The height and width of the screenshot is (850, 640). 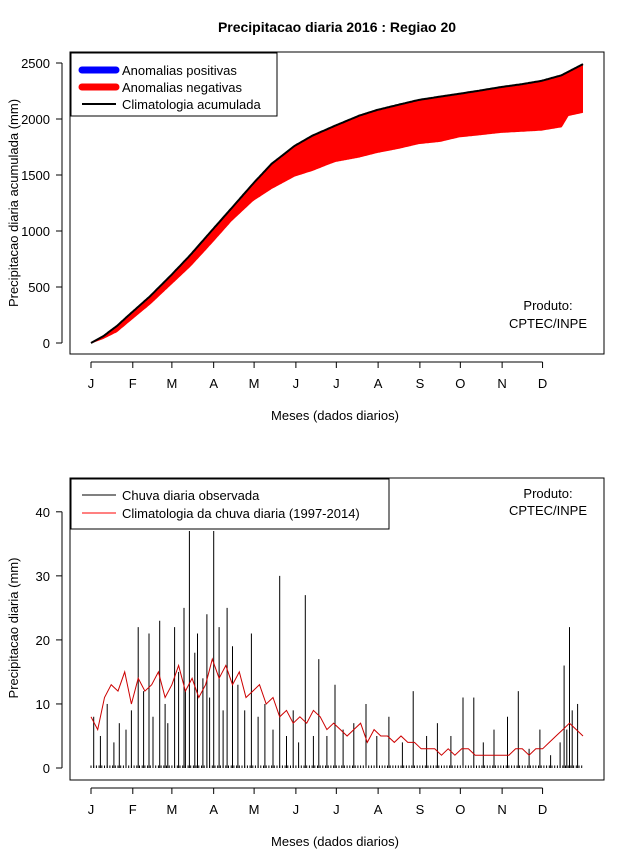 I want to click on cumulative-y-tick-label: 500, so click(x=39, y=287).